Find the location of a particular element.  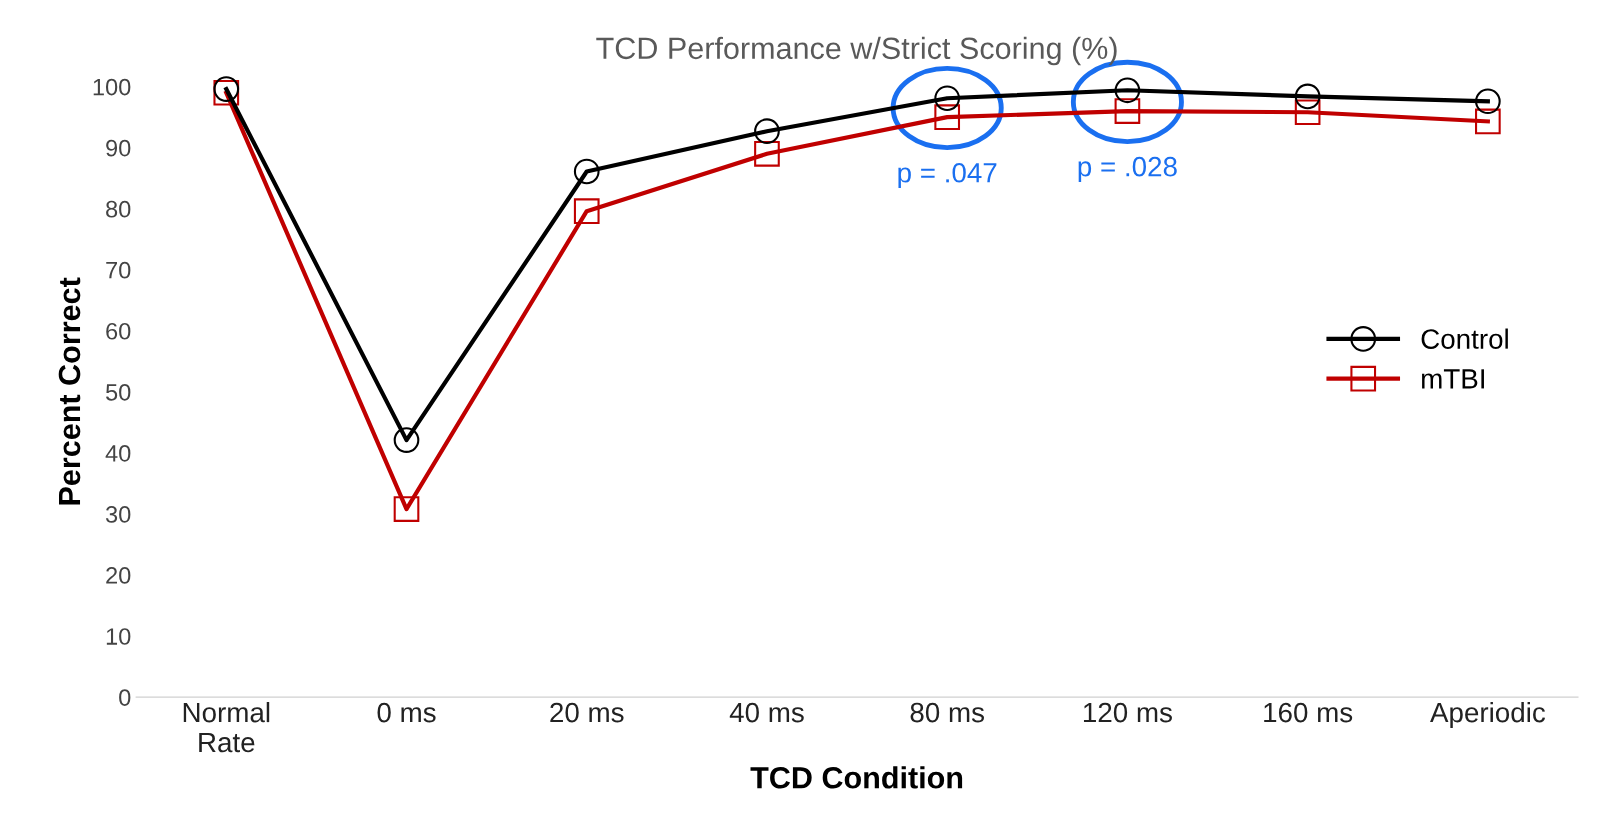

y-axis-title: Percent Correct is located at coordinates (69, 391).